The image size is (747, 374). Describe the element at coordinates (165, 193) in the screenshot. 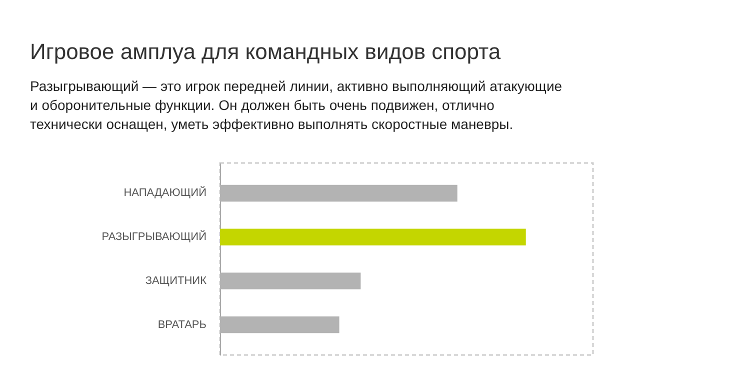

I see `y-tick-label: НАПАДАЮЩИЙ` at that location.